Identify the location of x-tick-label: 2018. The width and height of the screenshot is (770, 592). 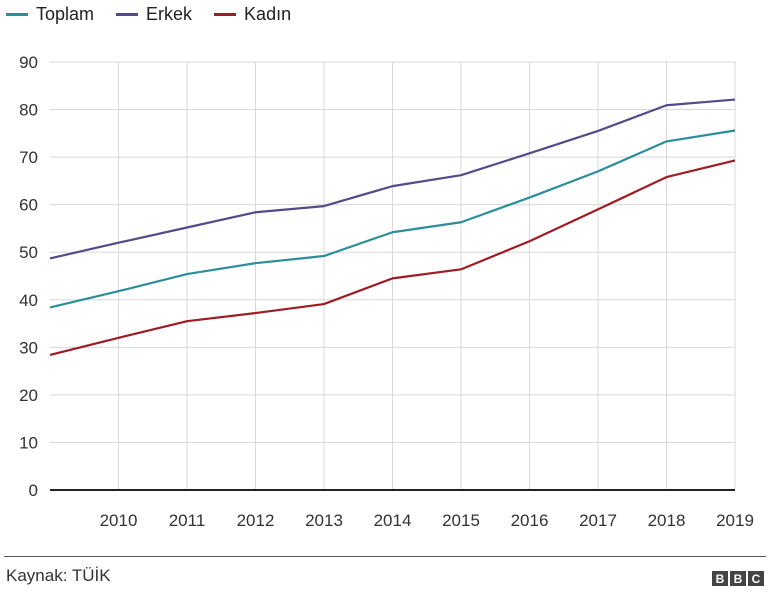
(667, 520).